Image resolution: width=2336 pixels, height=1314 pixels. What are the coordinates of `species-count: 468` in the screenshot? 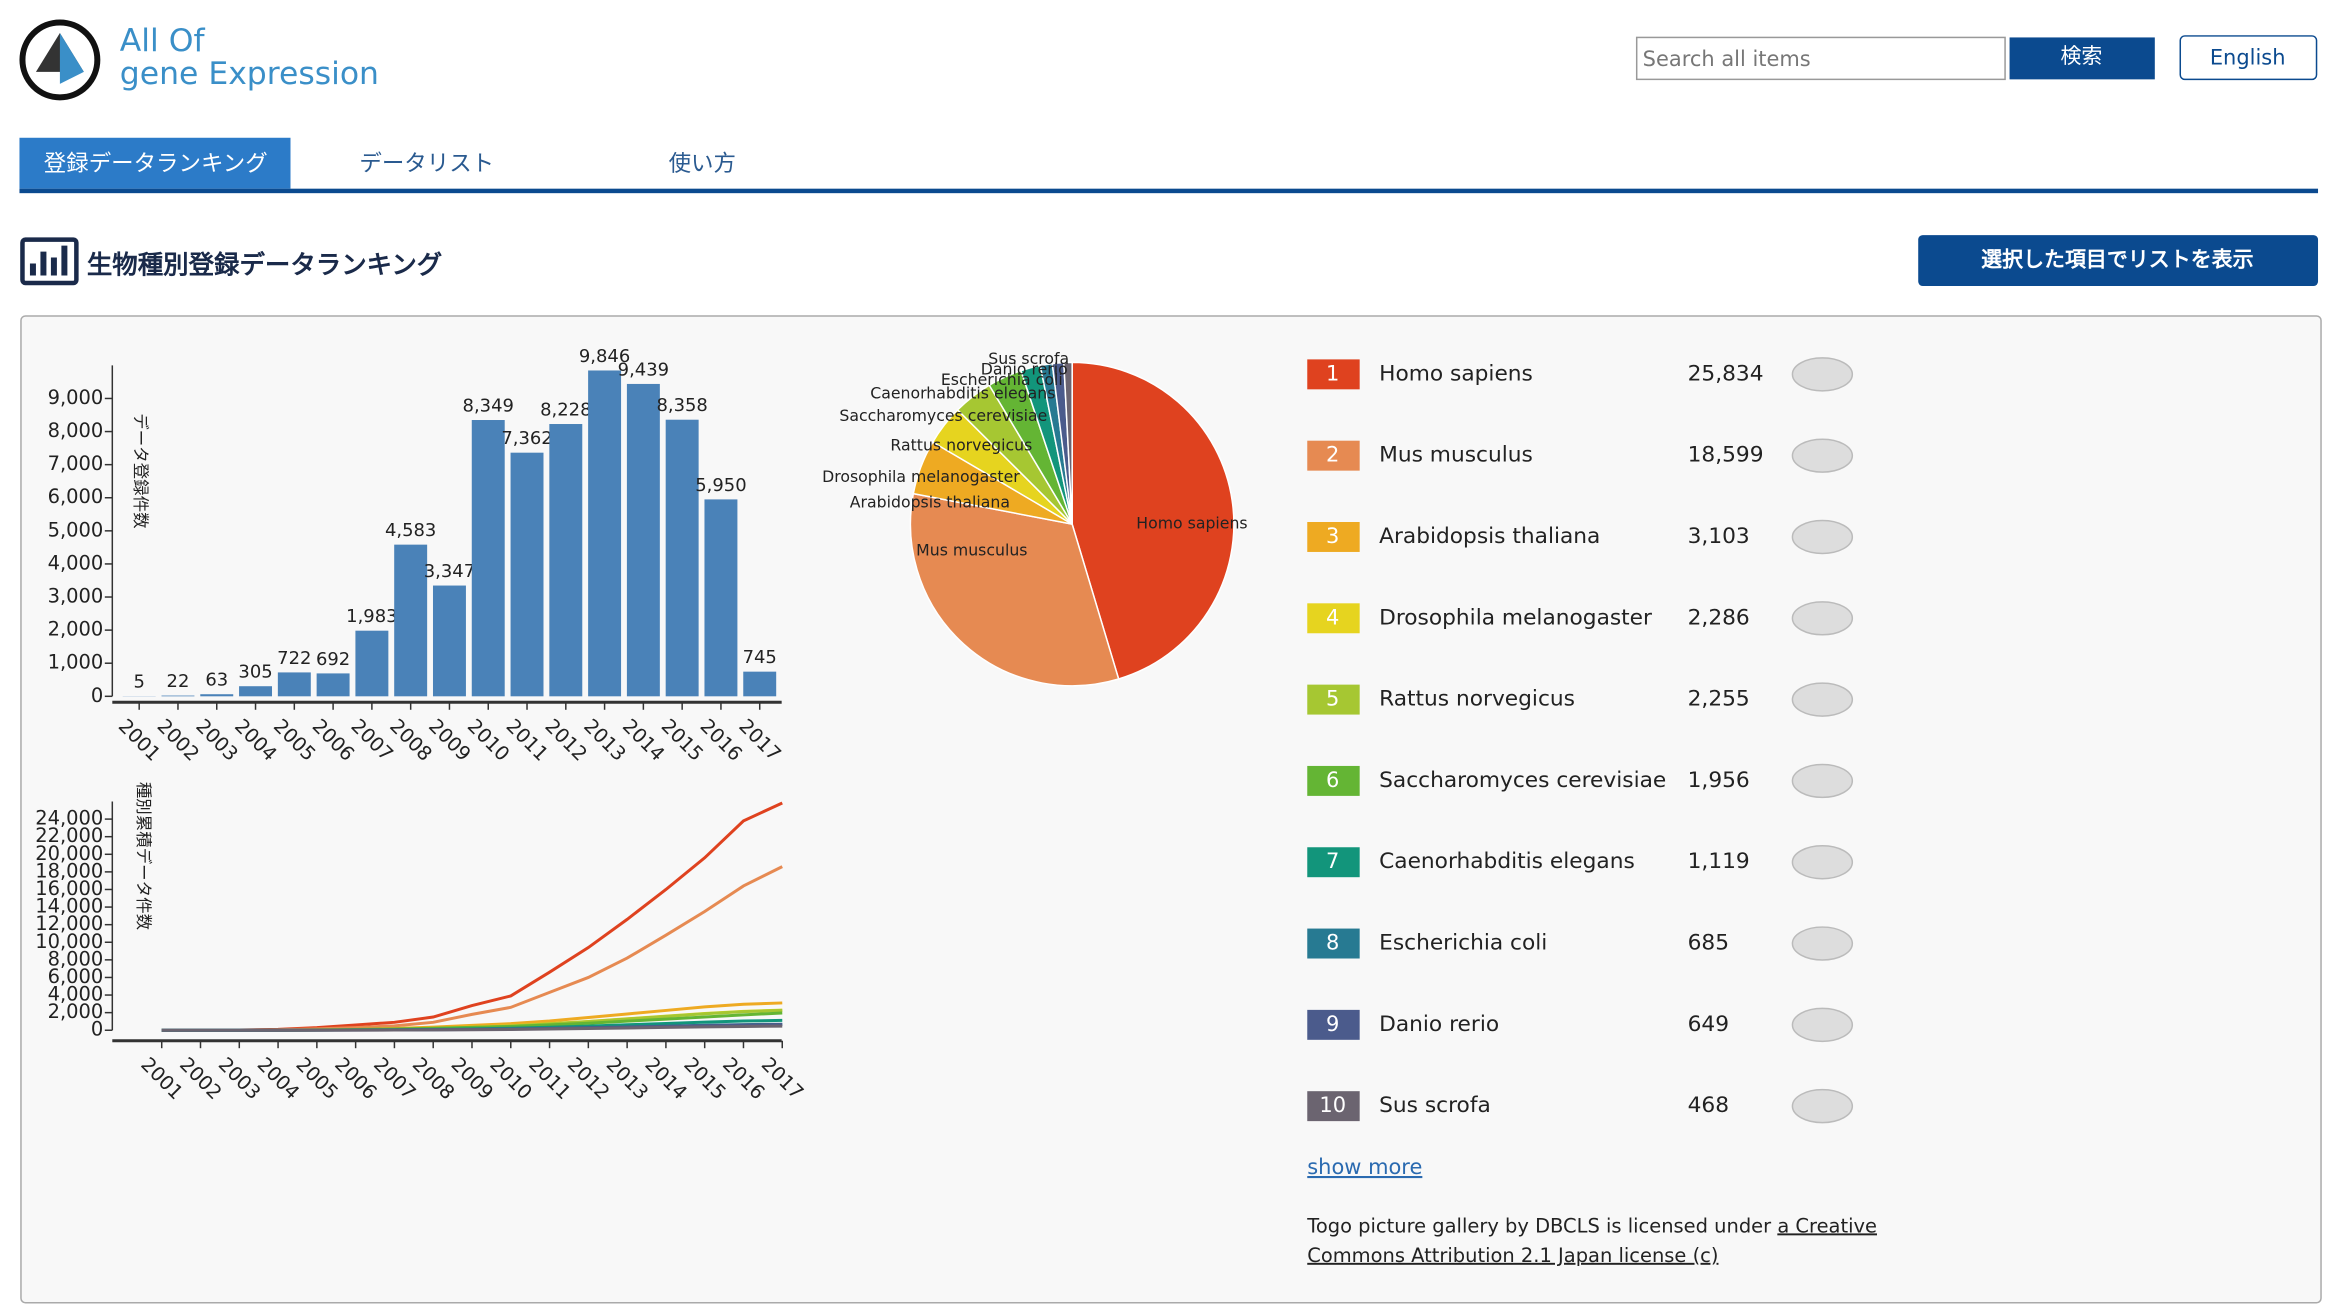 It's located at (1708, 1105).